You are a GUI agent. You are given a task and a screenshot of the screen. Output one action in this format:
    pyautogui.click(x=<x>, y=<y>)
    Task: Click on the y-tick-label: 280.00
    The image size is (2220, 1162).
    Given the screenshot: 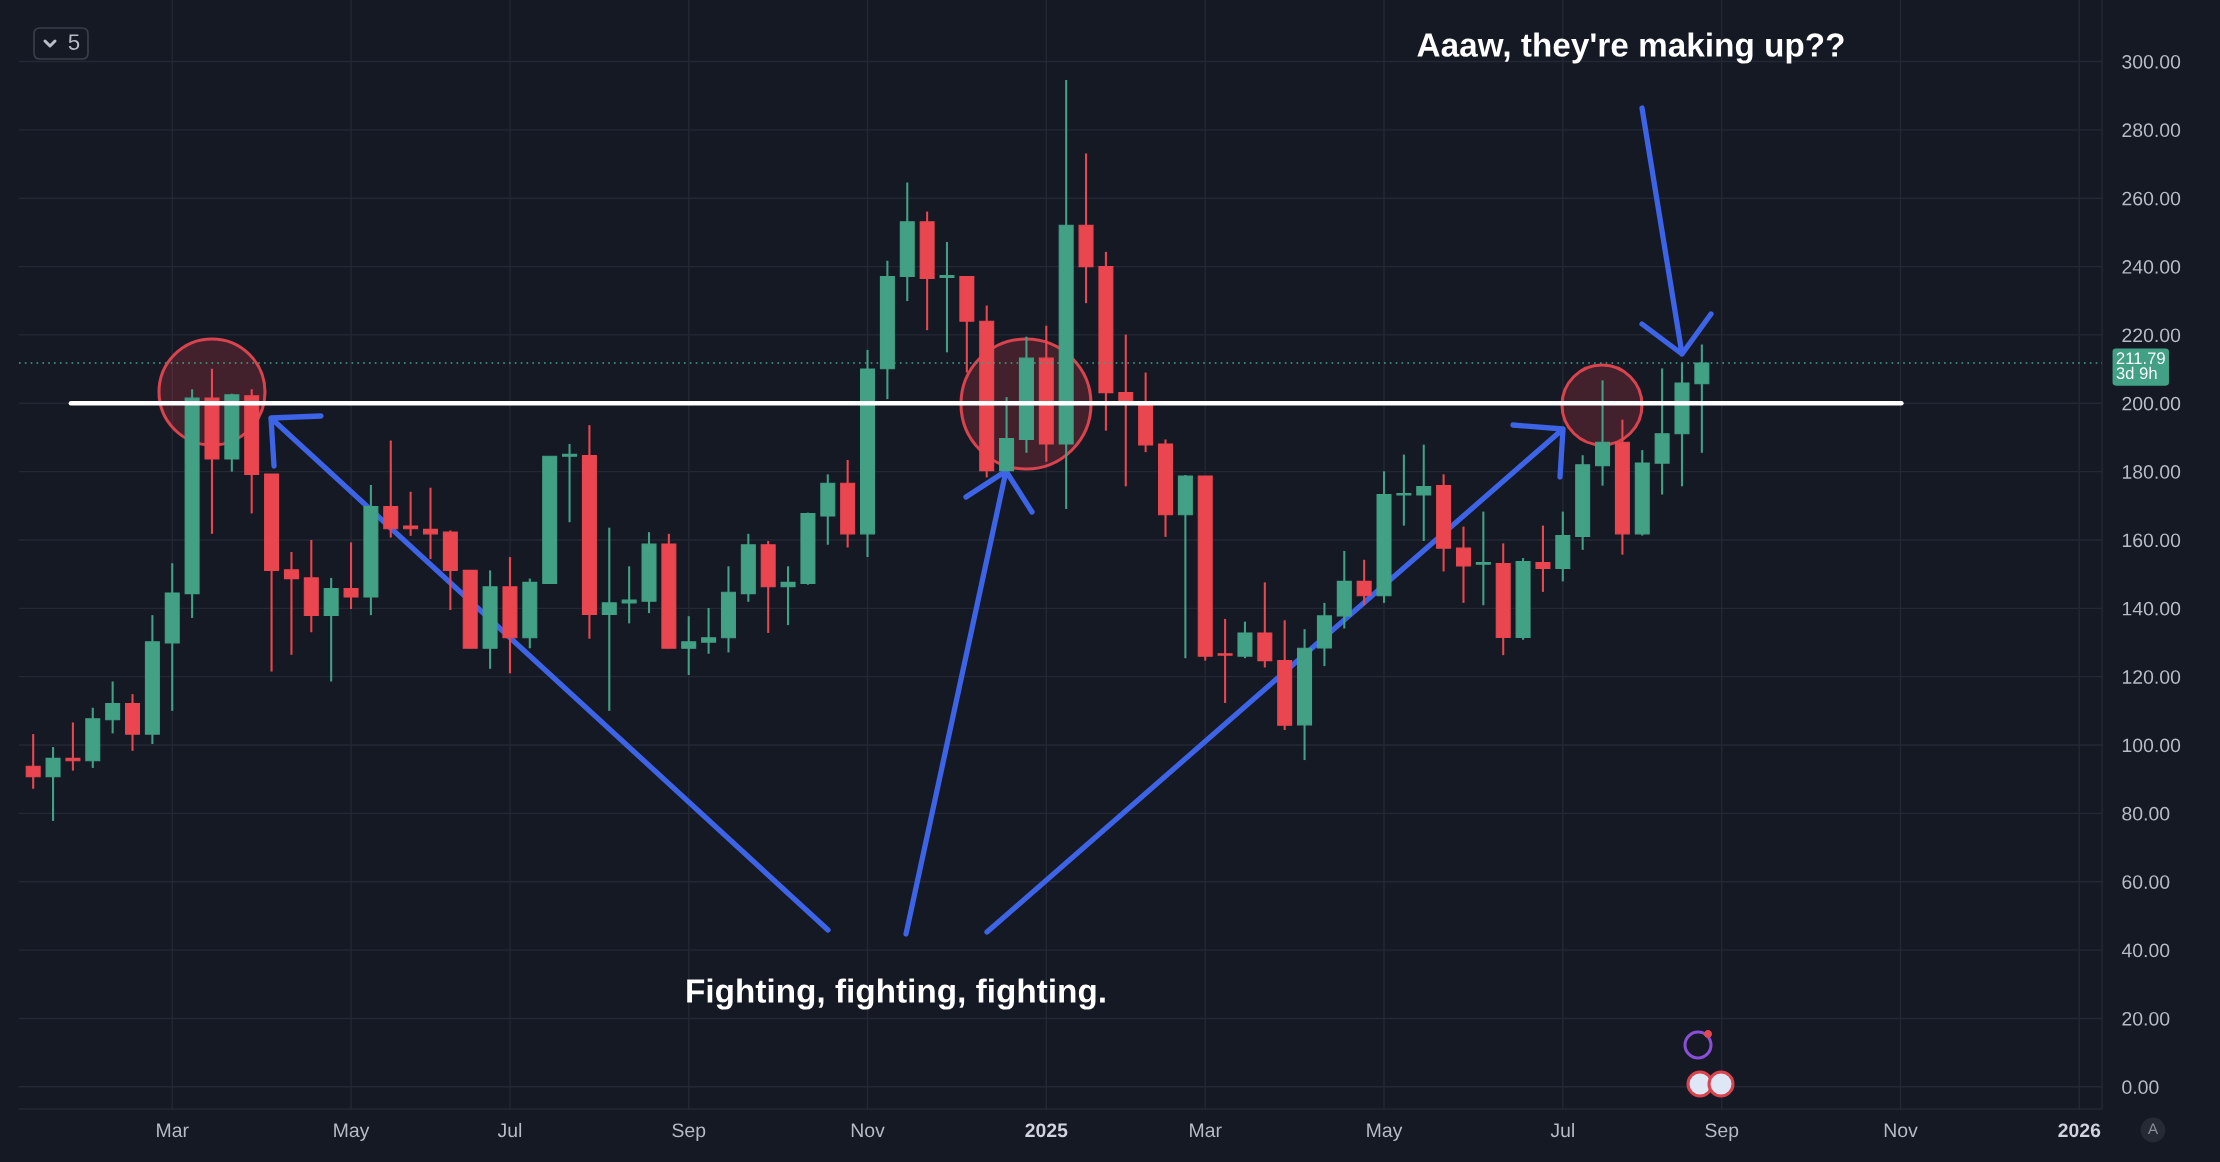 What is the action you would take?
    pyautogui.click(x=2151, y=130)
    